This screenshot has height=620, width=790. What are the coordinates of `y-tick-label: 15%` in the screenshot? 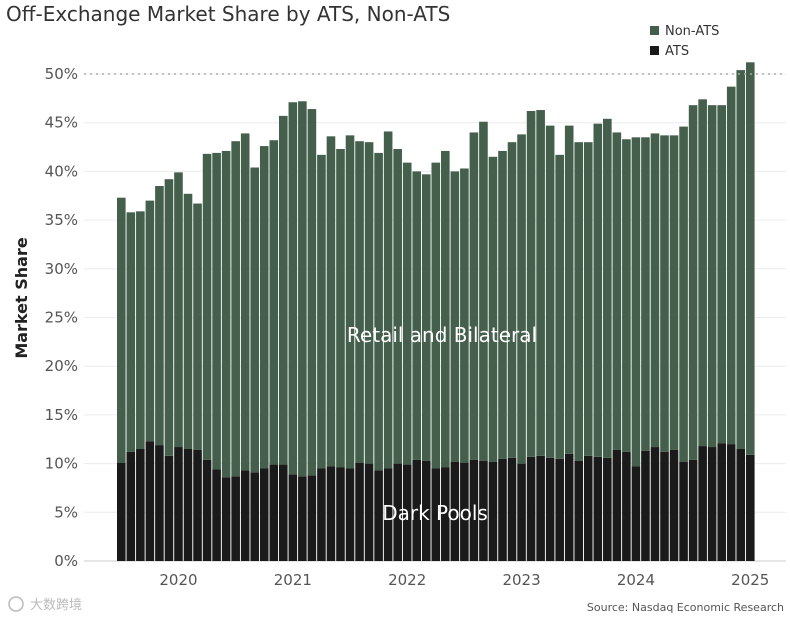 It's located at (61, 415).